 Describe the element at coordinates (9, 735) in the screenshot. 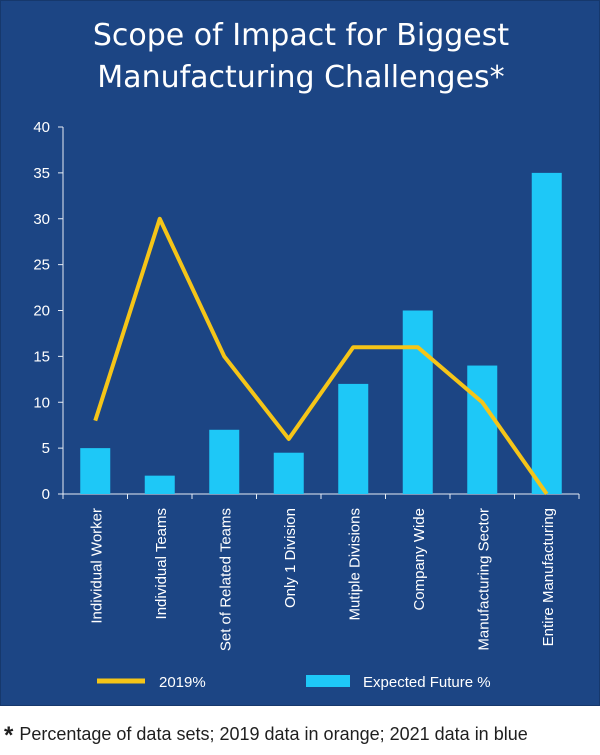

I see `footnote-marker: *` at that location.